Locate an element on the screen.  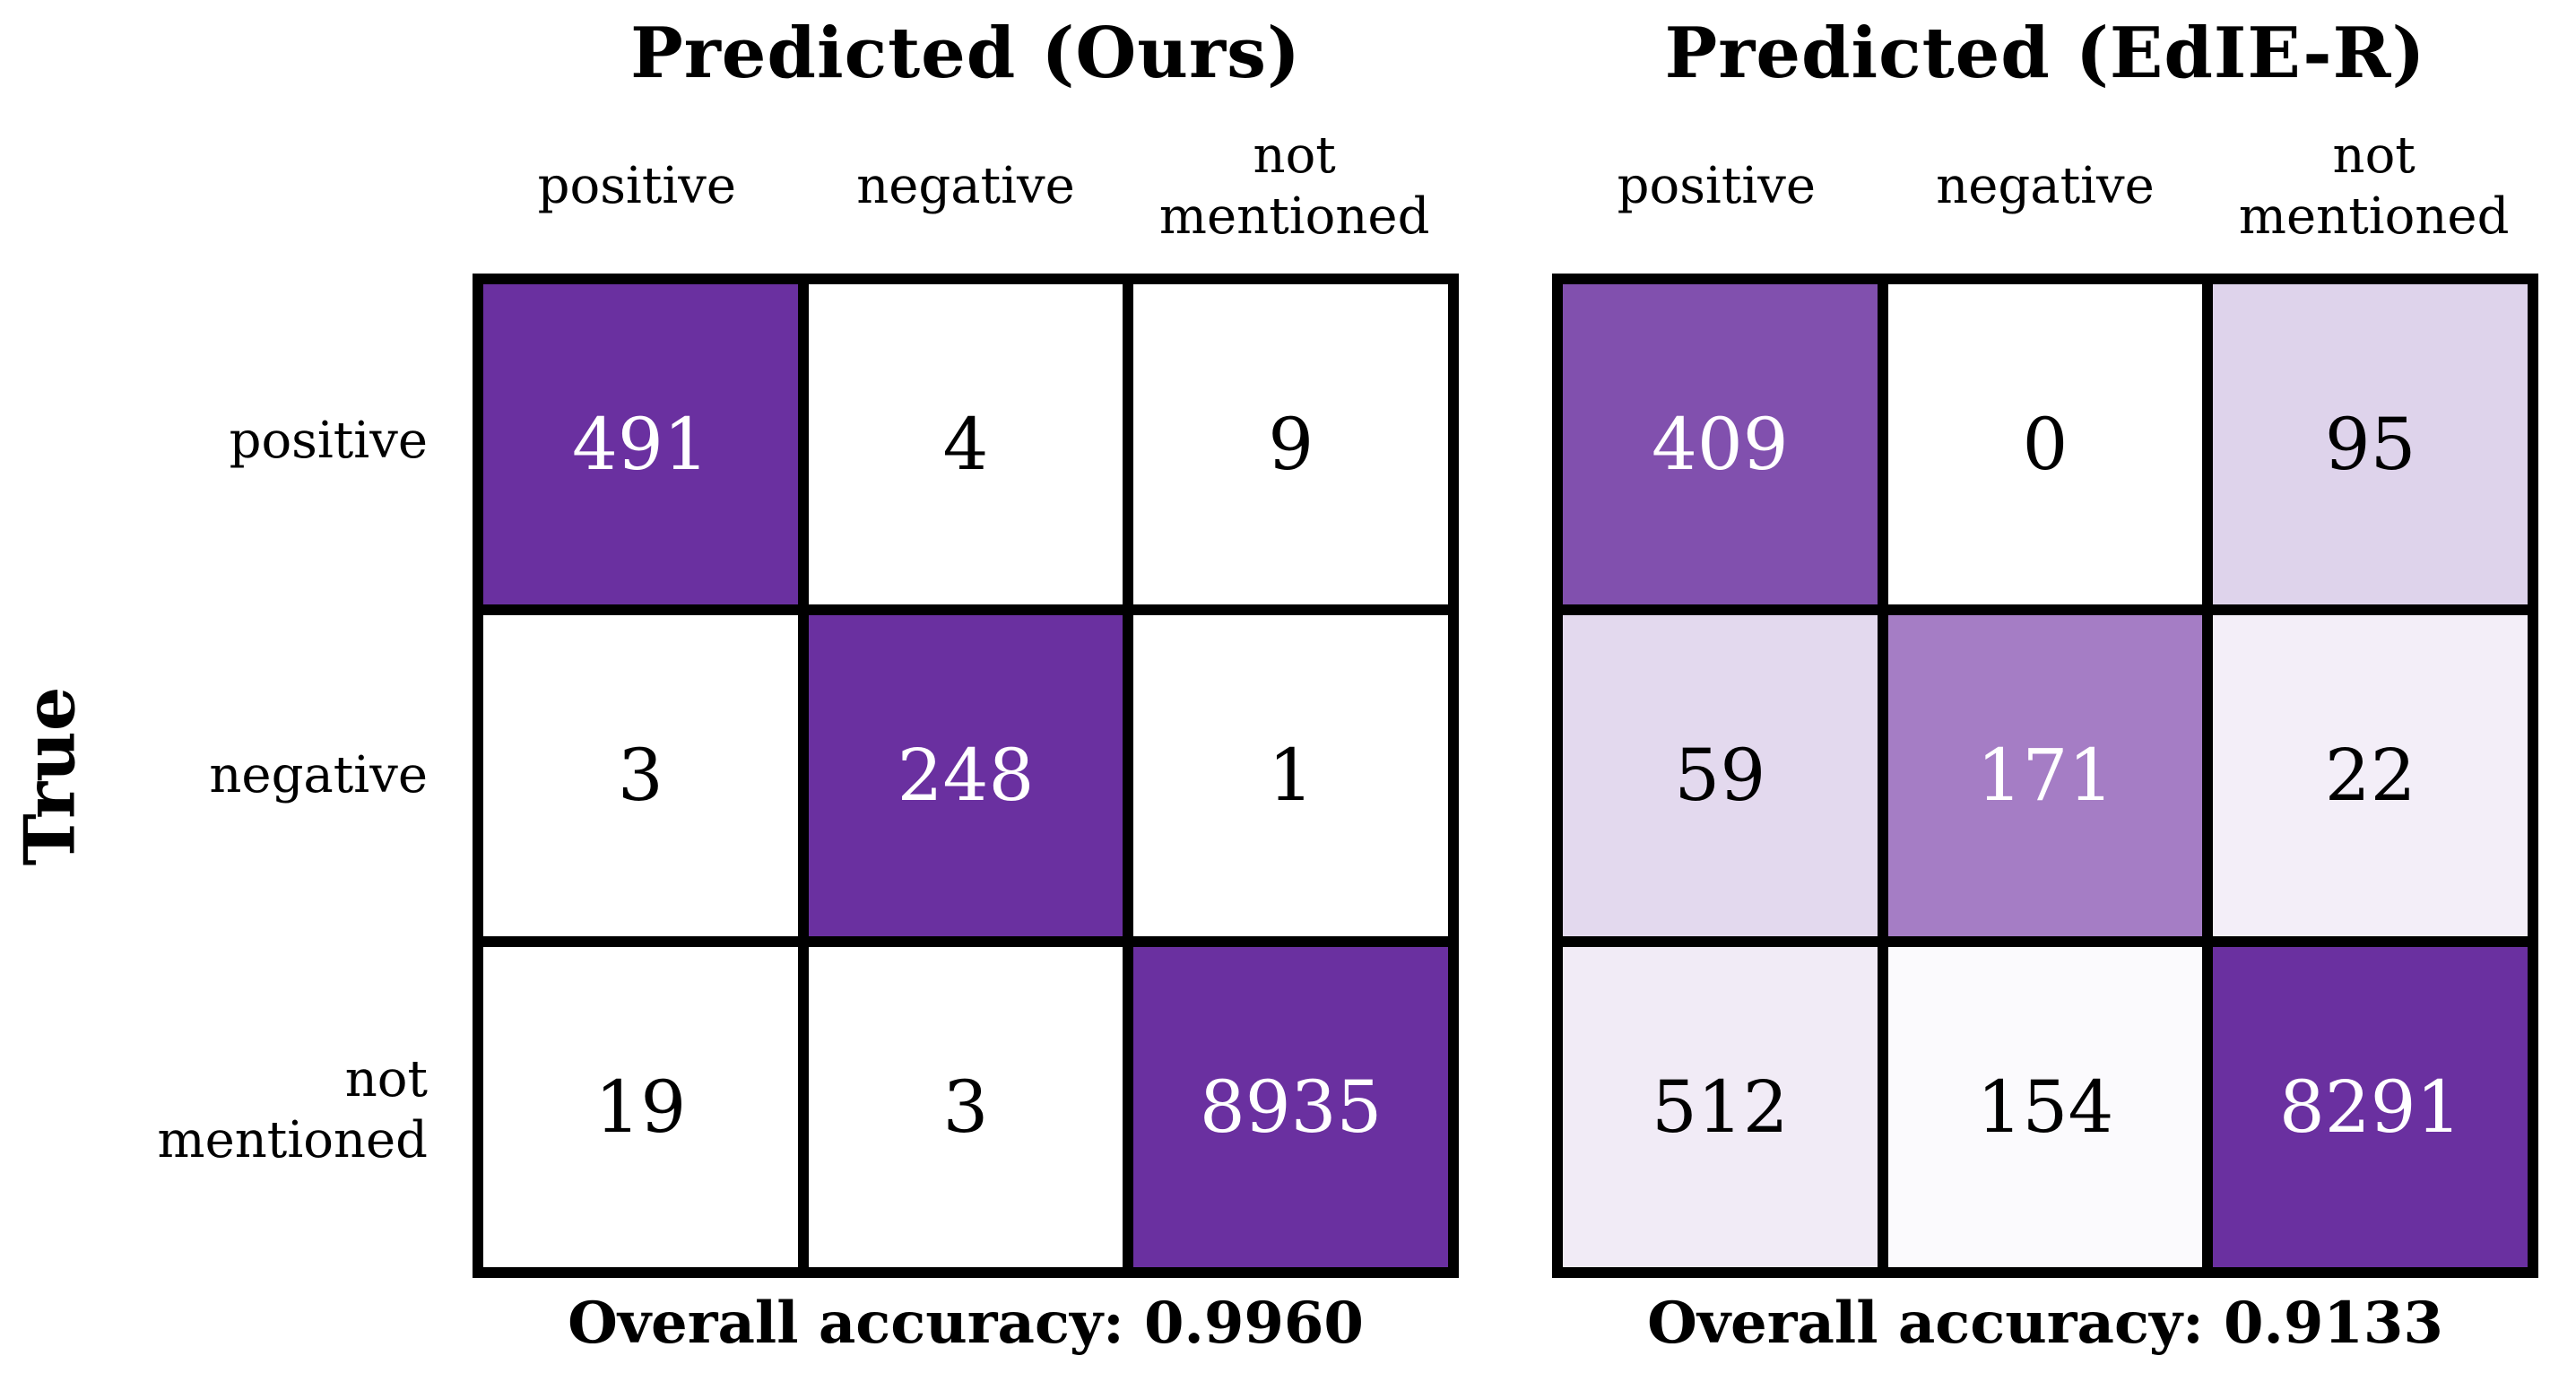
row-labels: positive negative not mentioned is located at coordinates (227, 776).